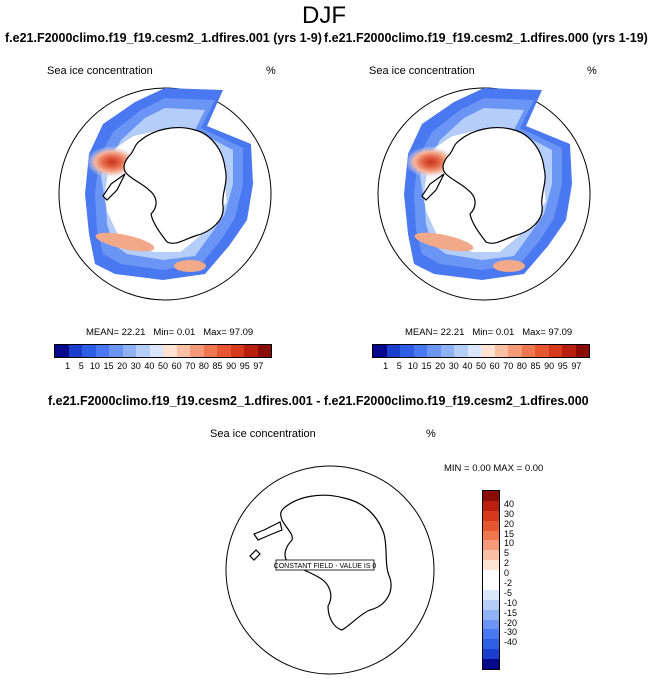  I want to click on colorbar-tick-label: -30, so click(511, 632).